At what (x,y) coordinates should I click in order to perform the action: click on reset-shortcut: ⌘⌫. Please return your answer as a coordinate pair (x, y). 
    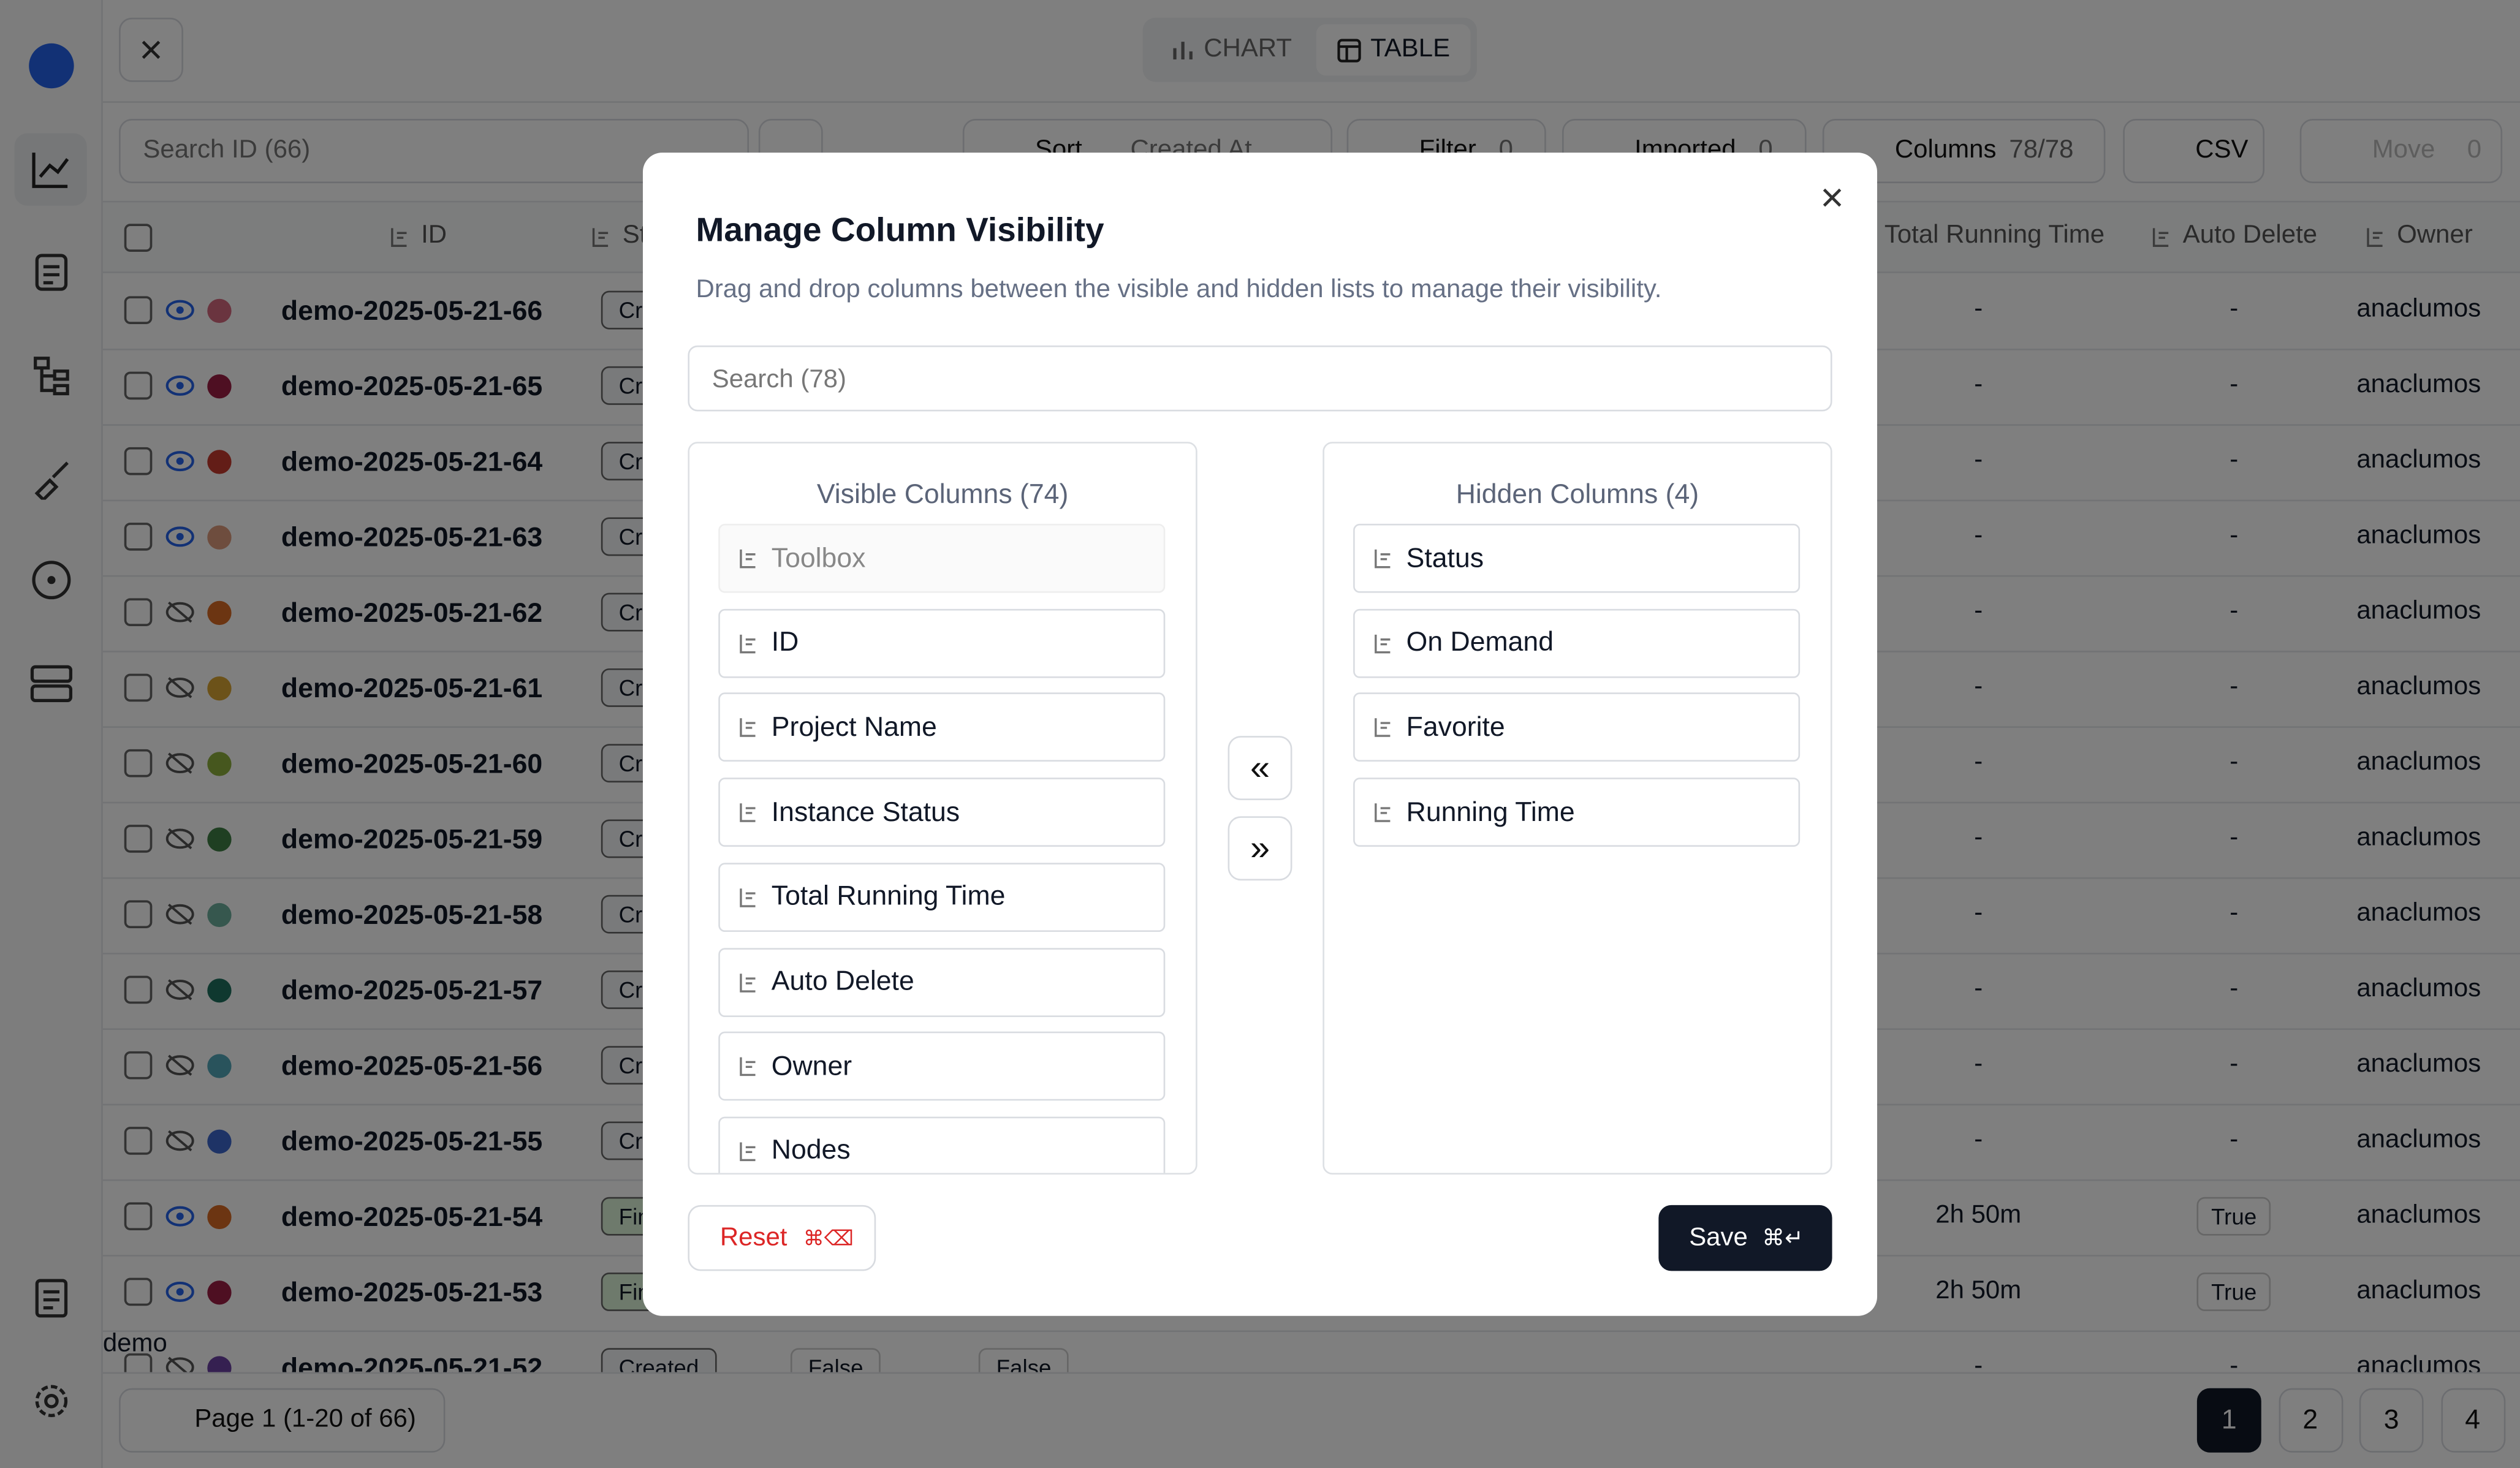
    Looking at the image, I should click on (829, 1237).